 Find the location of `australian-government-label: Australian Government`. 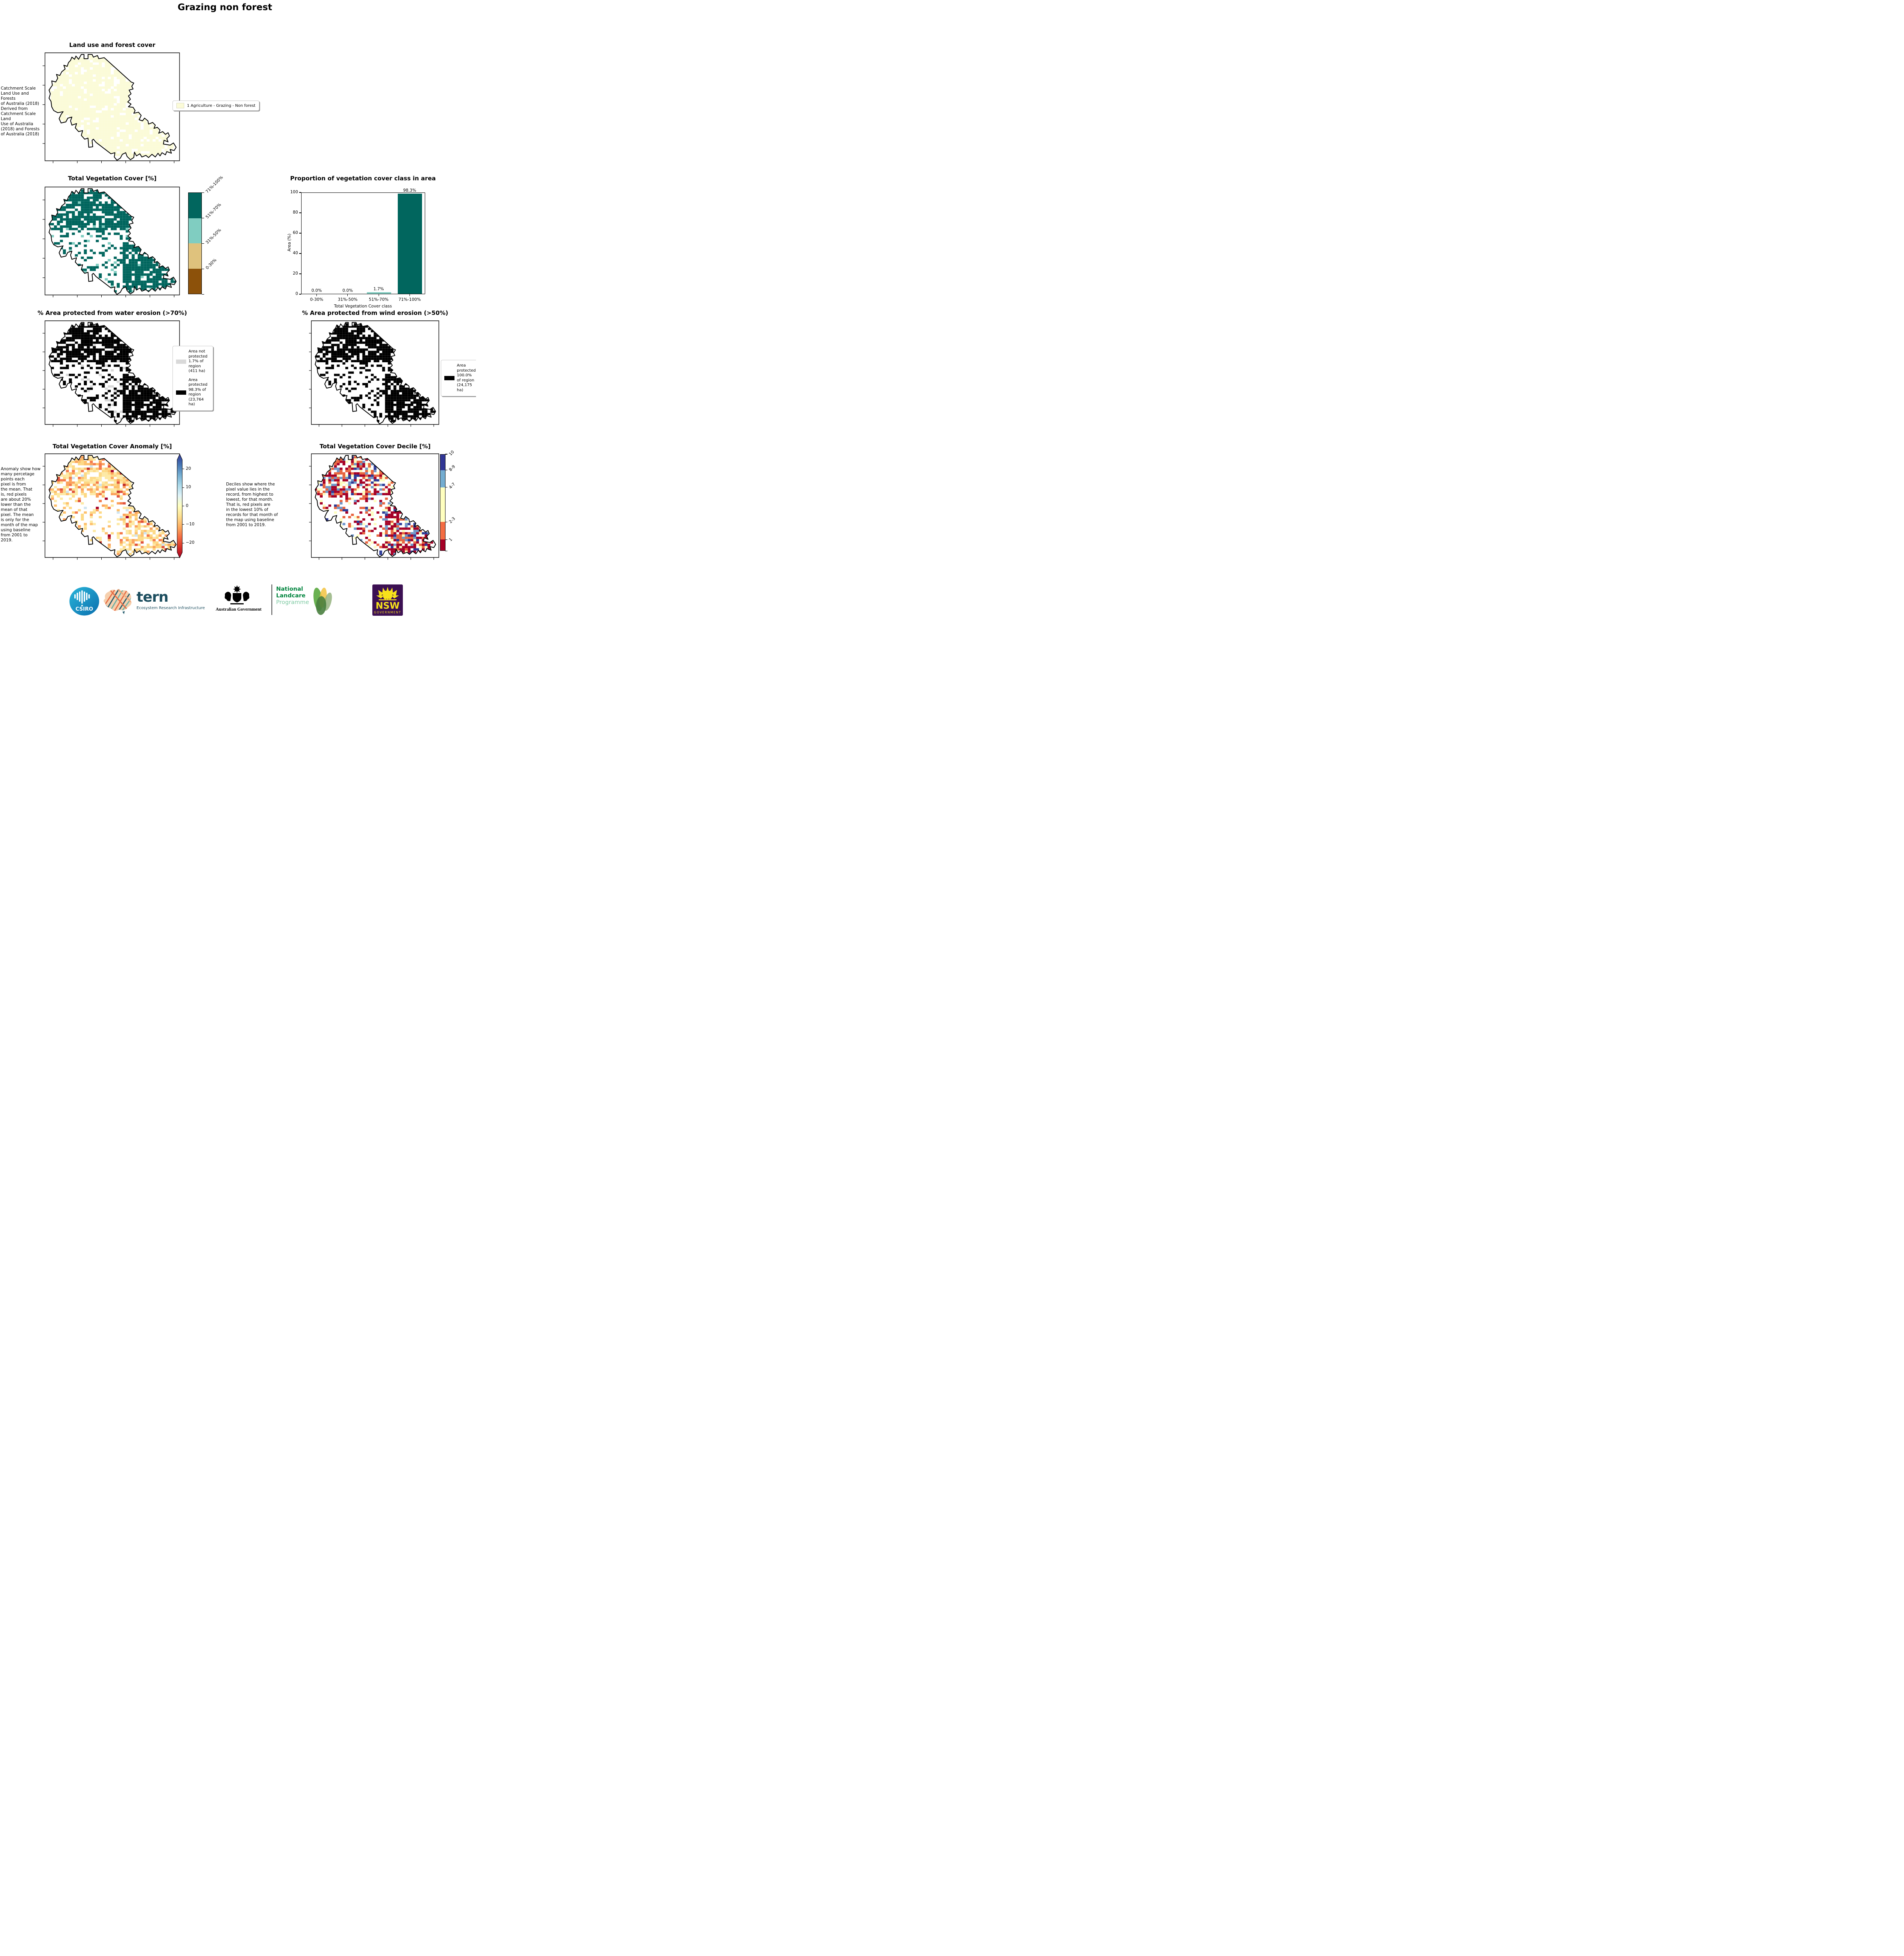

australian-government-label: Australian Government is located at coordinates (239, 609).